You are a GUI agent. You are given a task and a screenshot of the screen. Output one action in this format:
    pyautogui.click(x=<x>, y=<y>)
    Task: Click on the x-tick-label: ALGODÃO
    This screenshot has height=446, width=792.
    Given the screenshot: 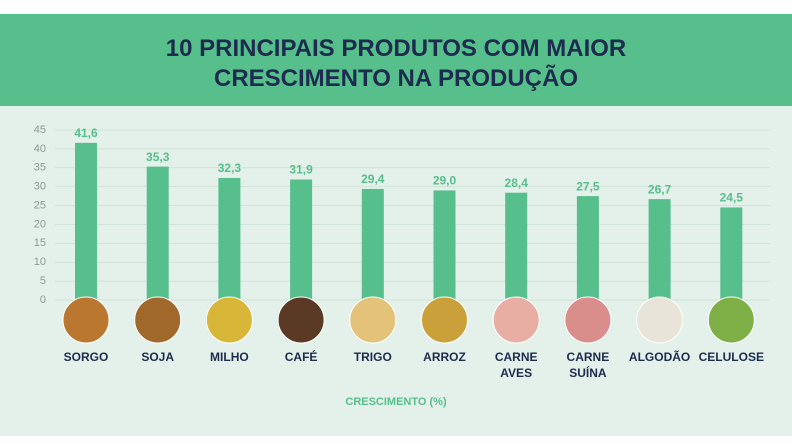 What is the action you would take?
    pyautogui.click(x=659, y=357)
    